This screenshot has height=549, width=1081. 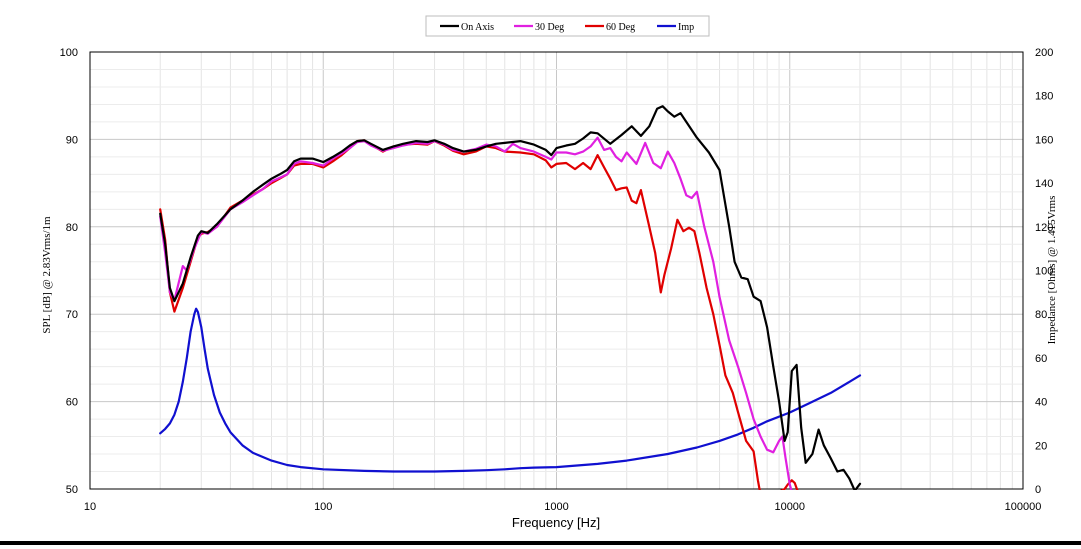 I want to click on y-axis-label: SPL [dB] @ 2.83Vrms/1m, so click(x=47, y=275).